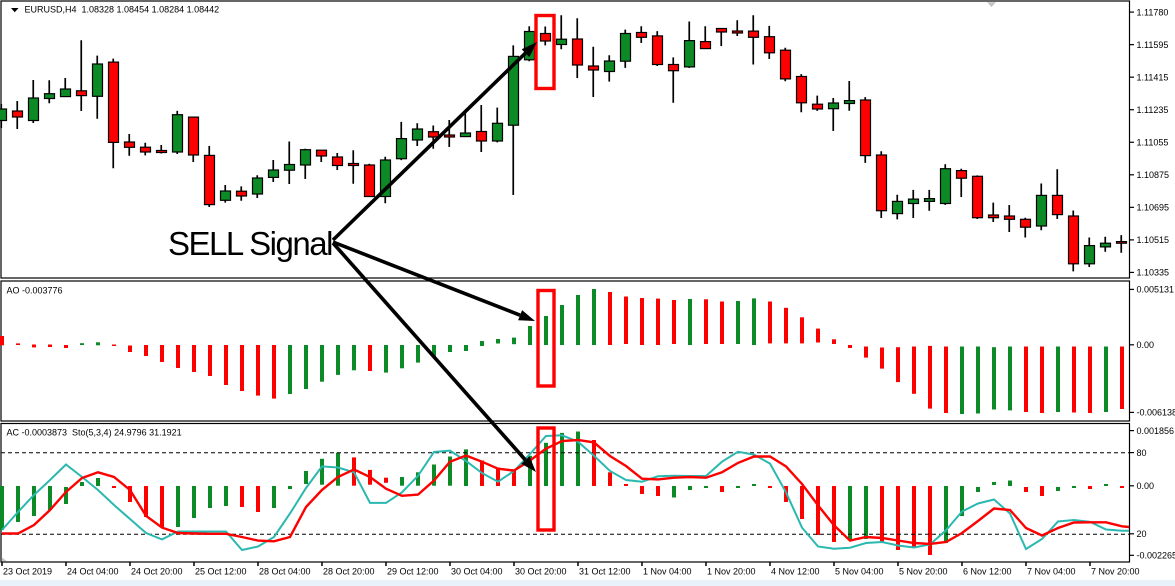  Describe the element at coordinates (795, 572) in the screenshot. I see `svg-text: 4 Nov 12:00` at that location.